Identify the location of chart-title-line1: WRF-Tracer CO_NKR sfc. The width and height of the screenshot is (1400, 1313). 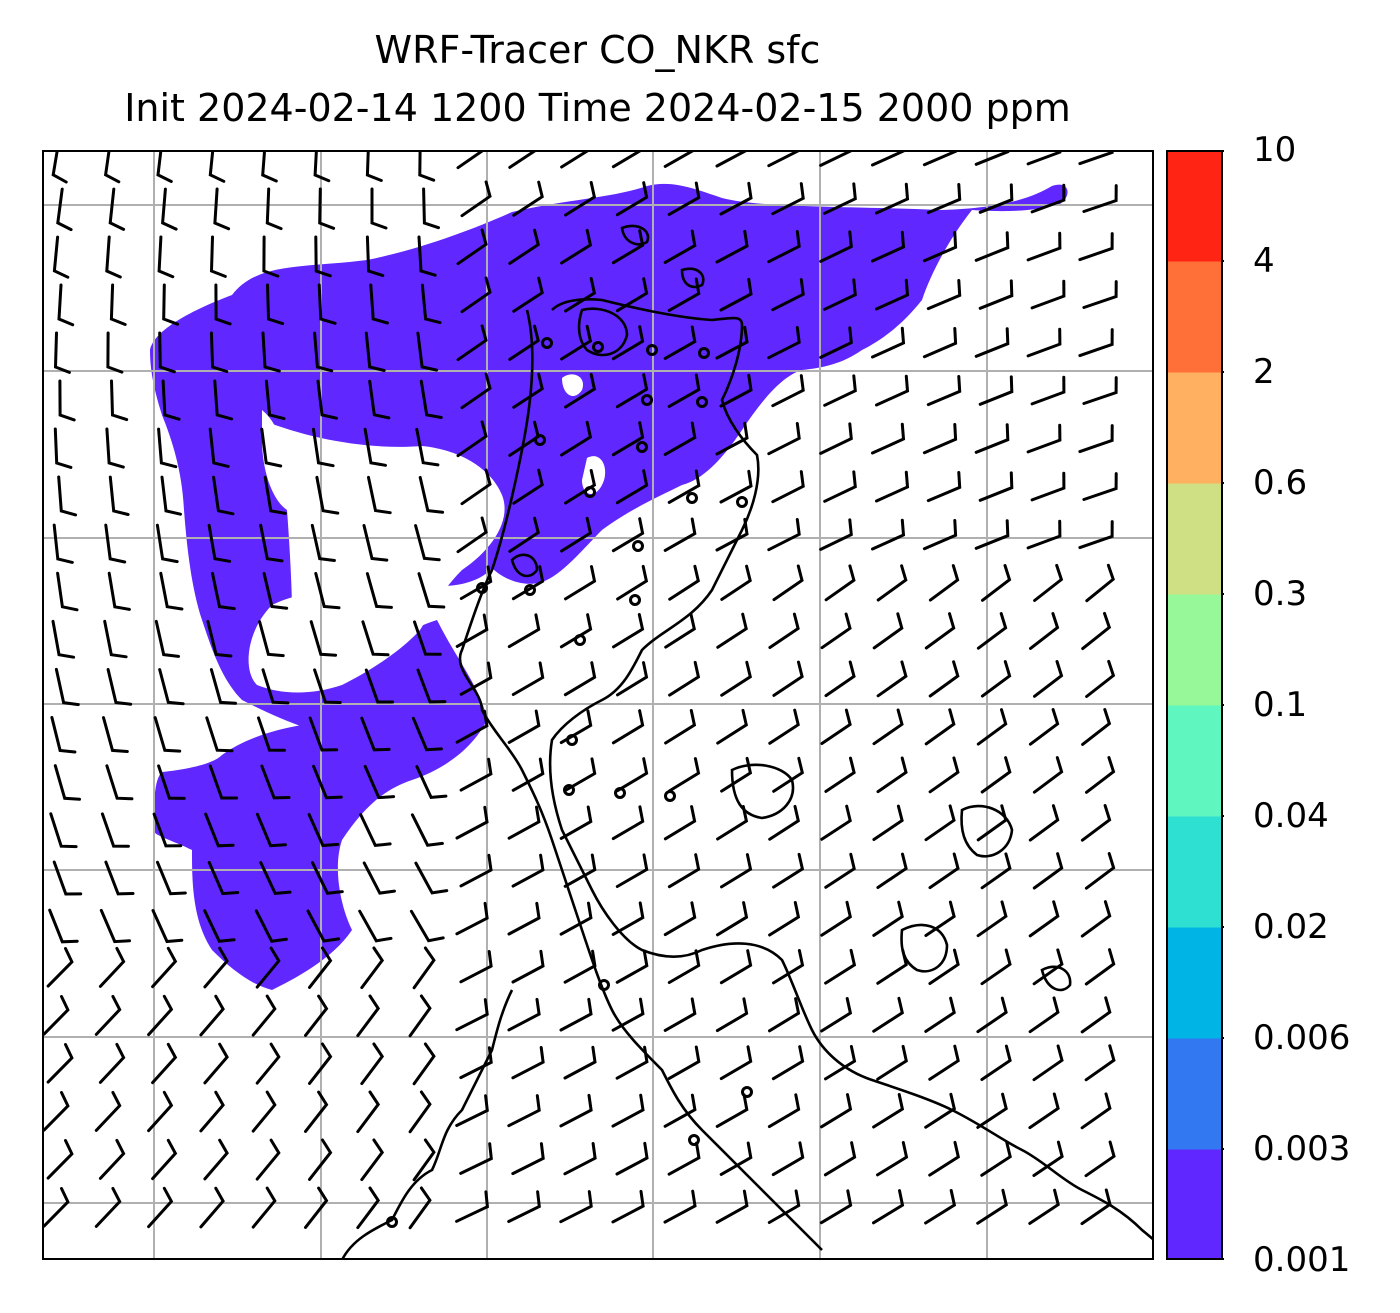
(597, 50).